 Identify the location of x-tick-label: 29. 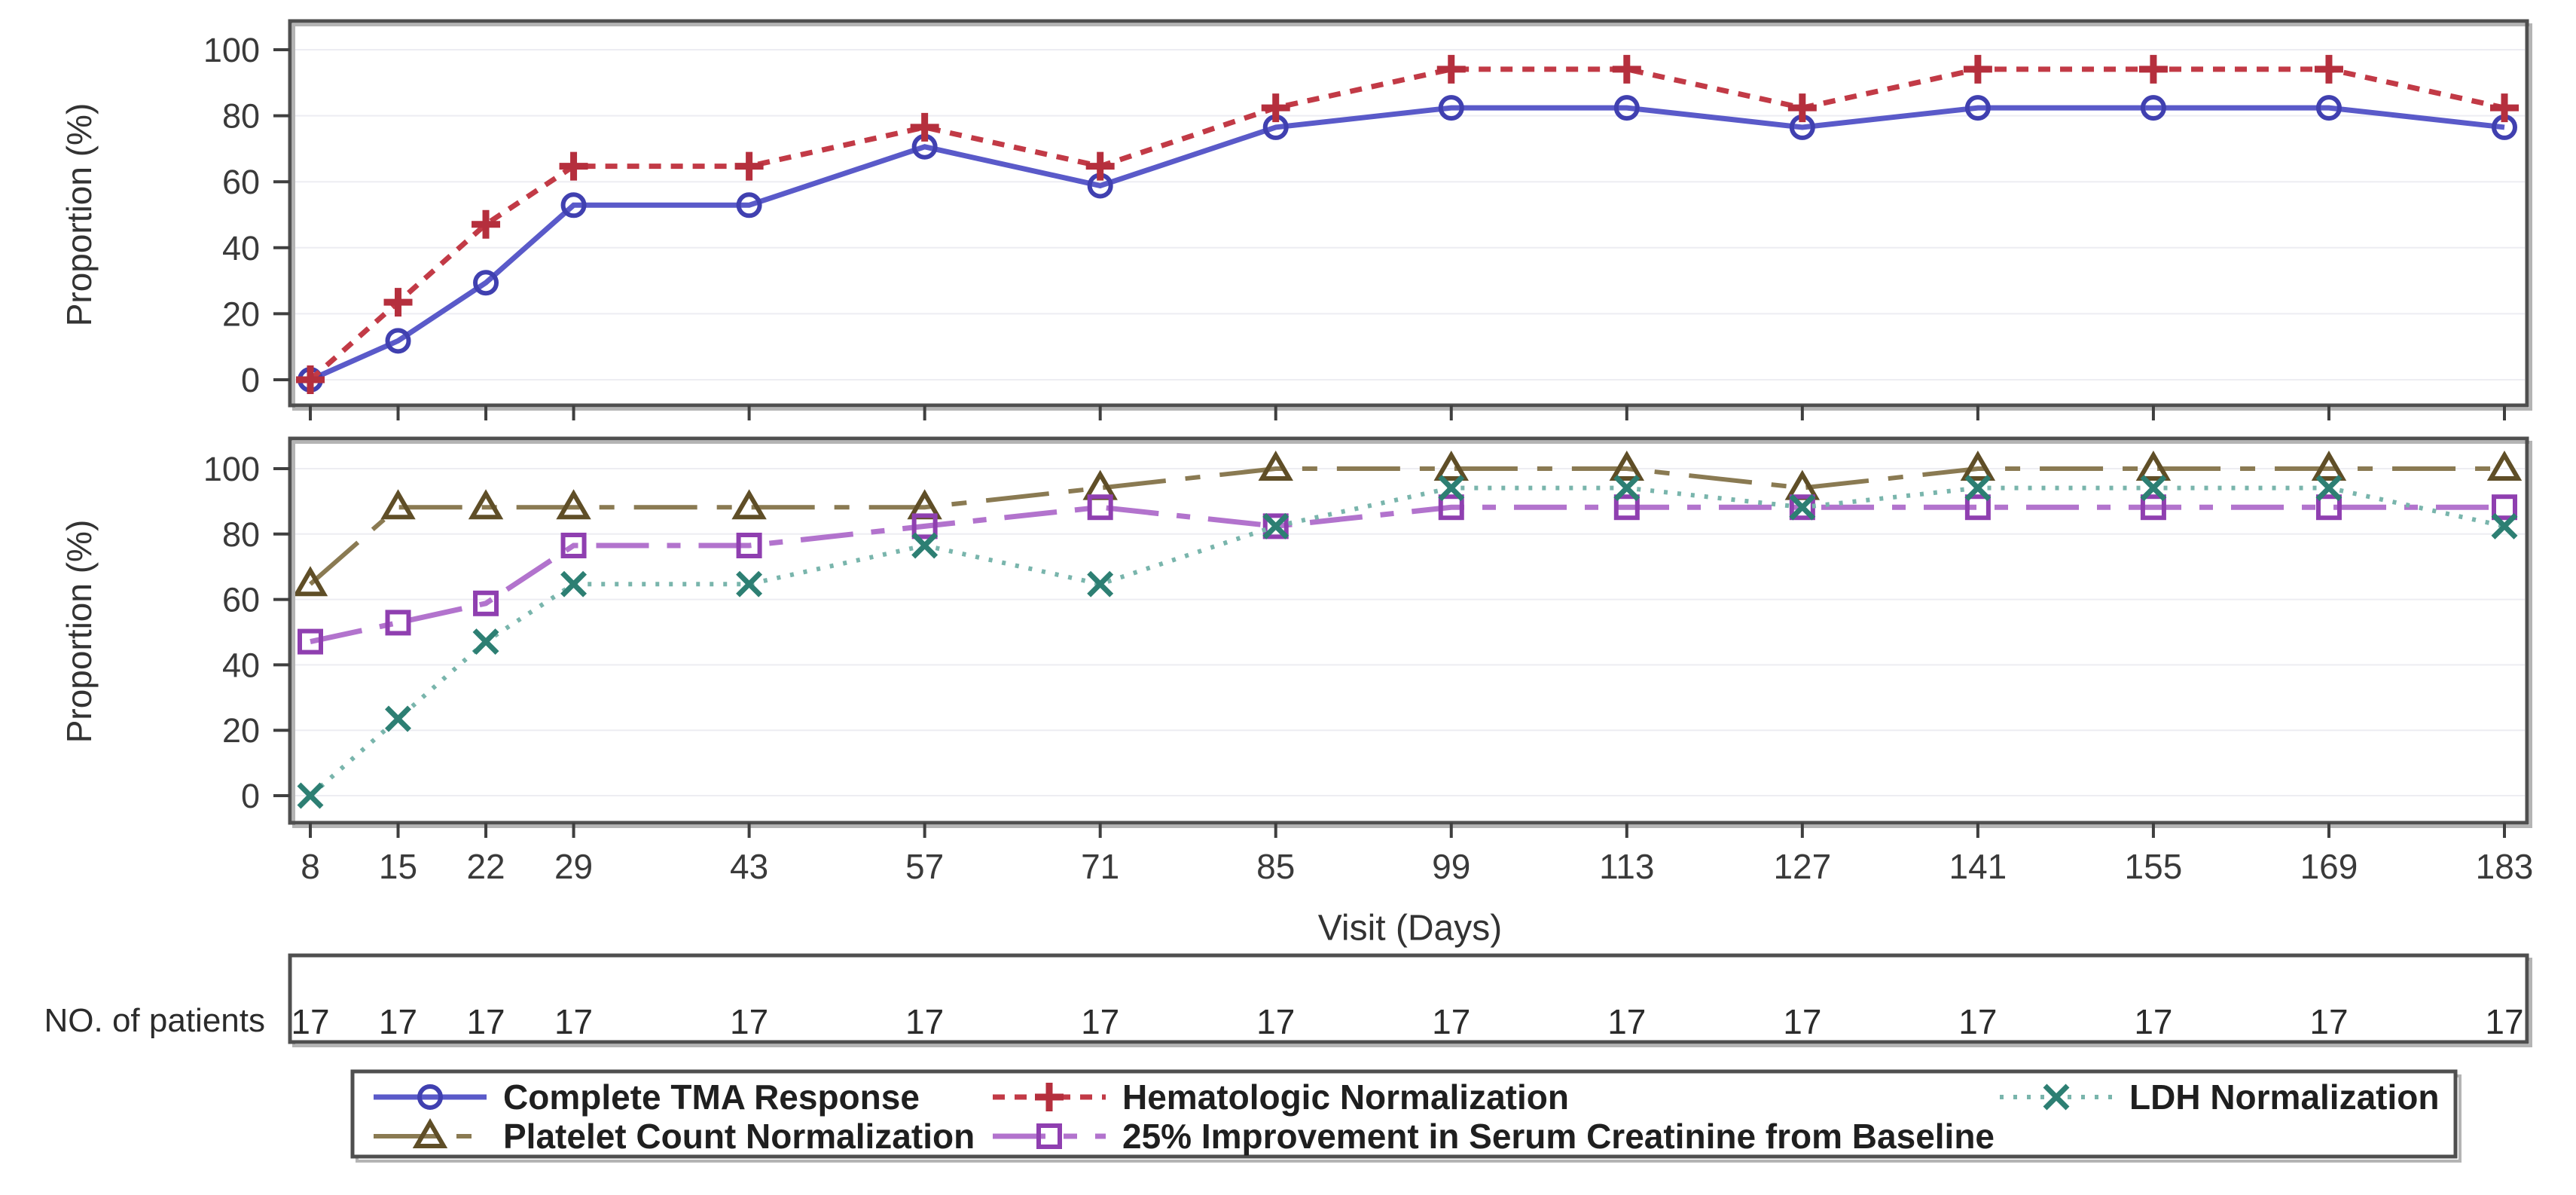
(573, 867).